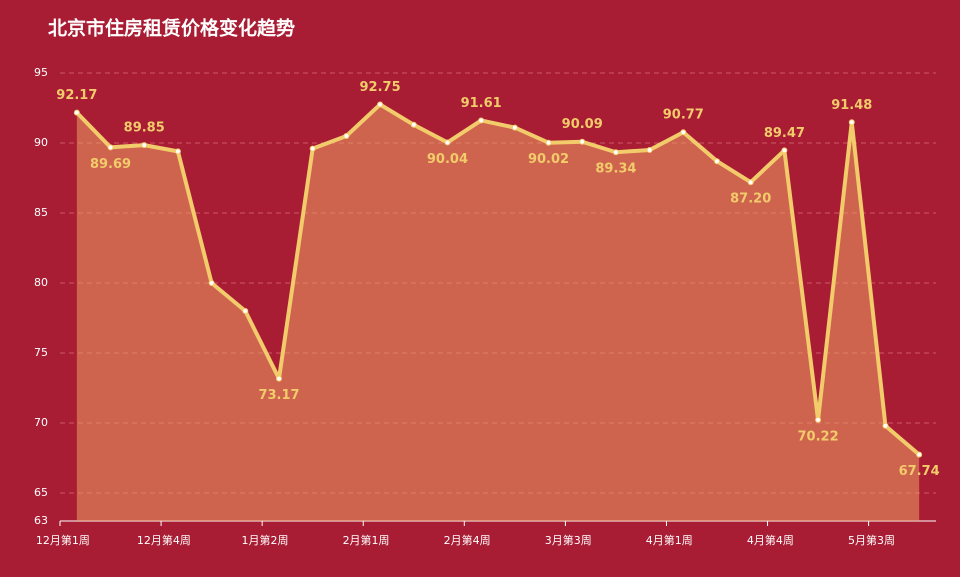 This screenshot has height=577, width=960. Describe the element at coordinates (669, 540) in the screenshot. I see `x-tick-label: 4月第1周` at that location.